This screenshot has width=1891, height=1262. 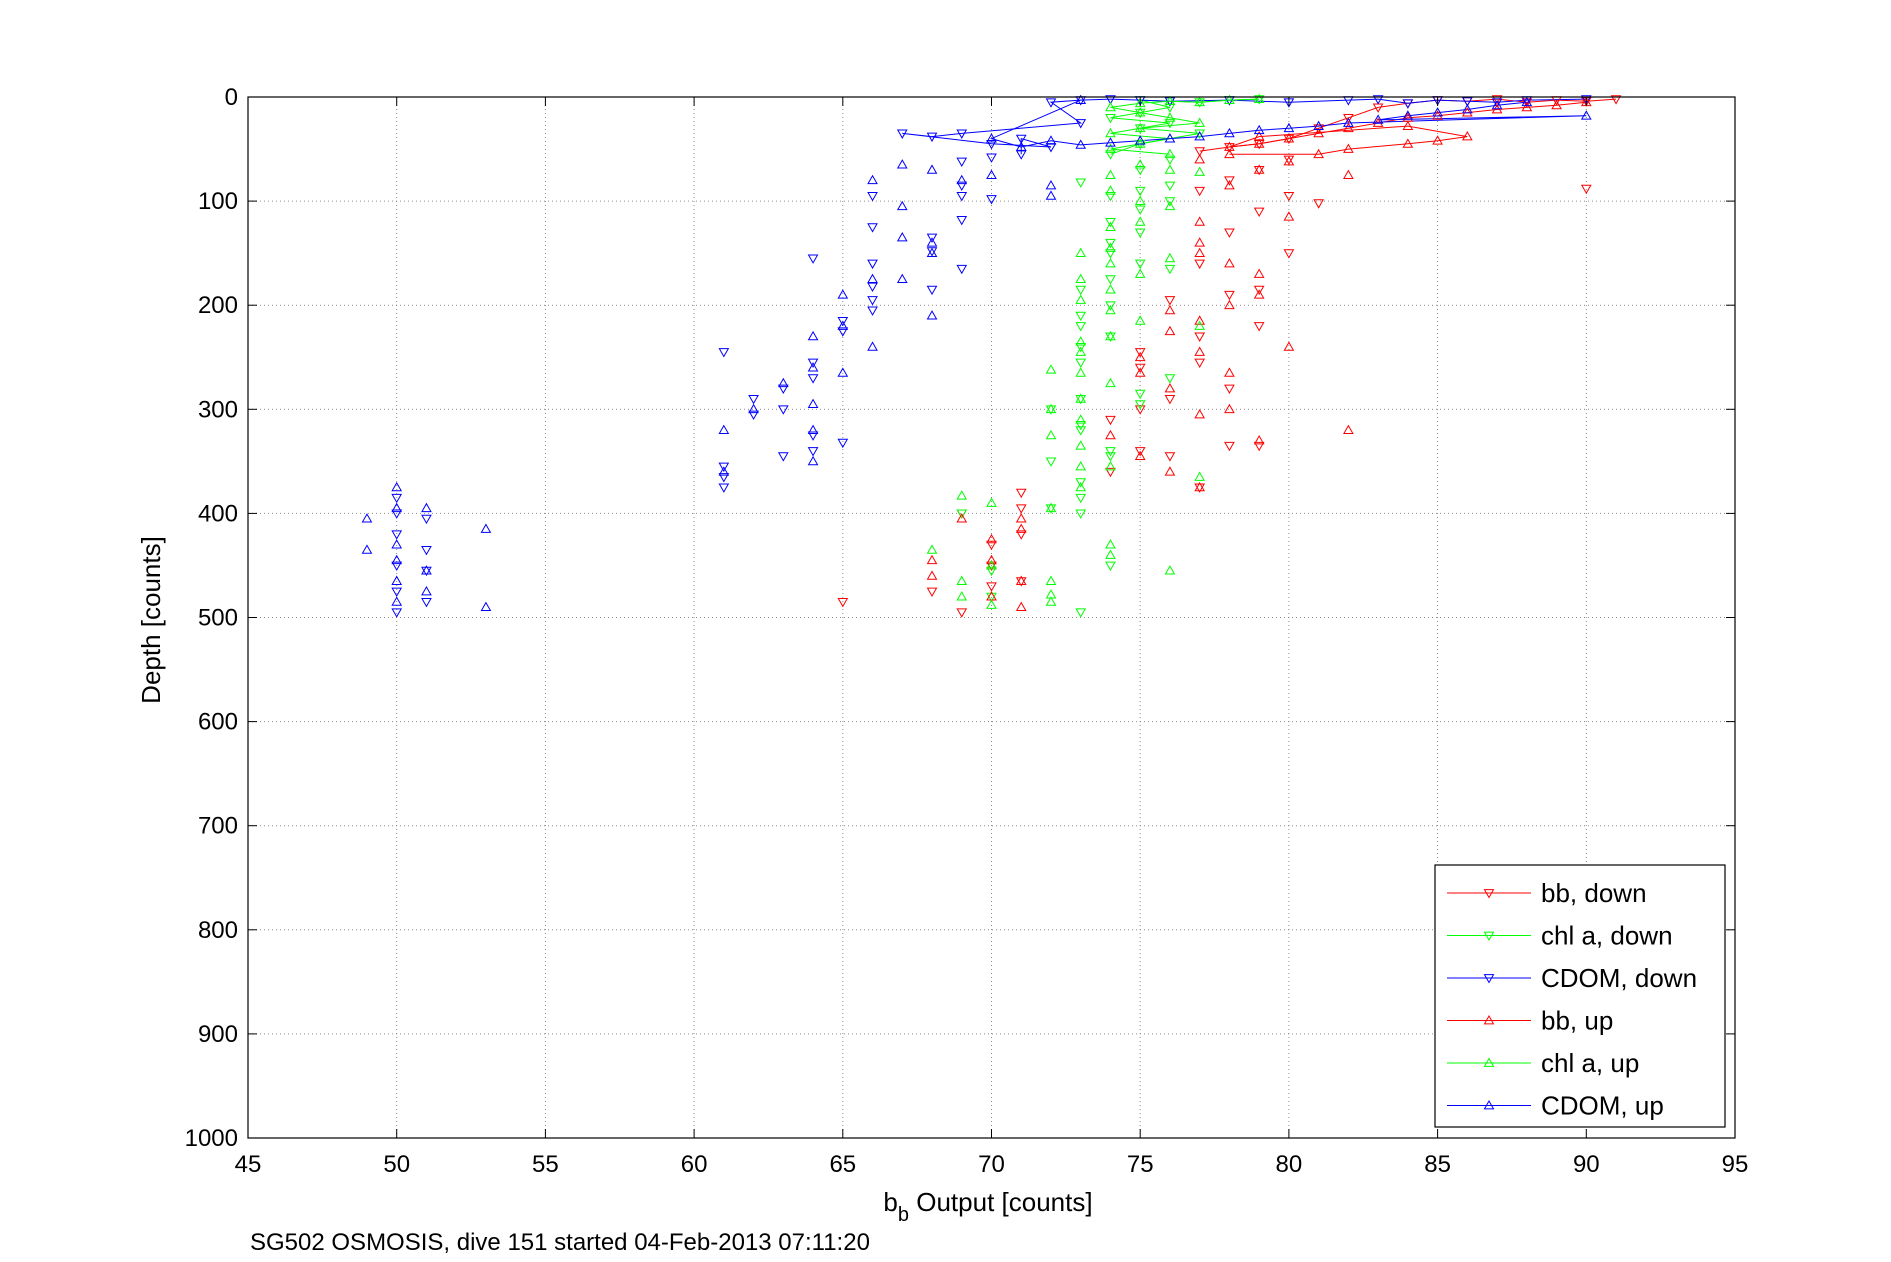 I want to click on legend-entry-label: chl a, up, so click(x=1590, y=1063).